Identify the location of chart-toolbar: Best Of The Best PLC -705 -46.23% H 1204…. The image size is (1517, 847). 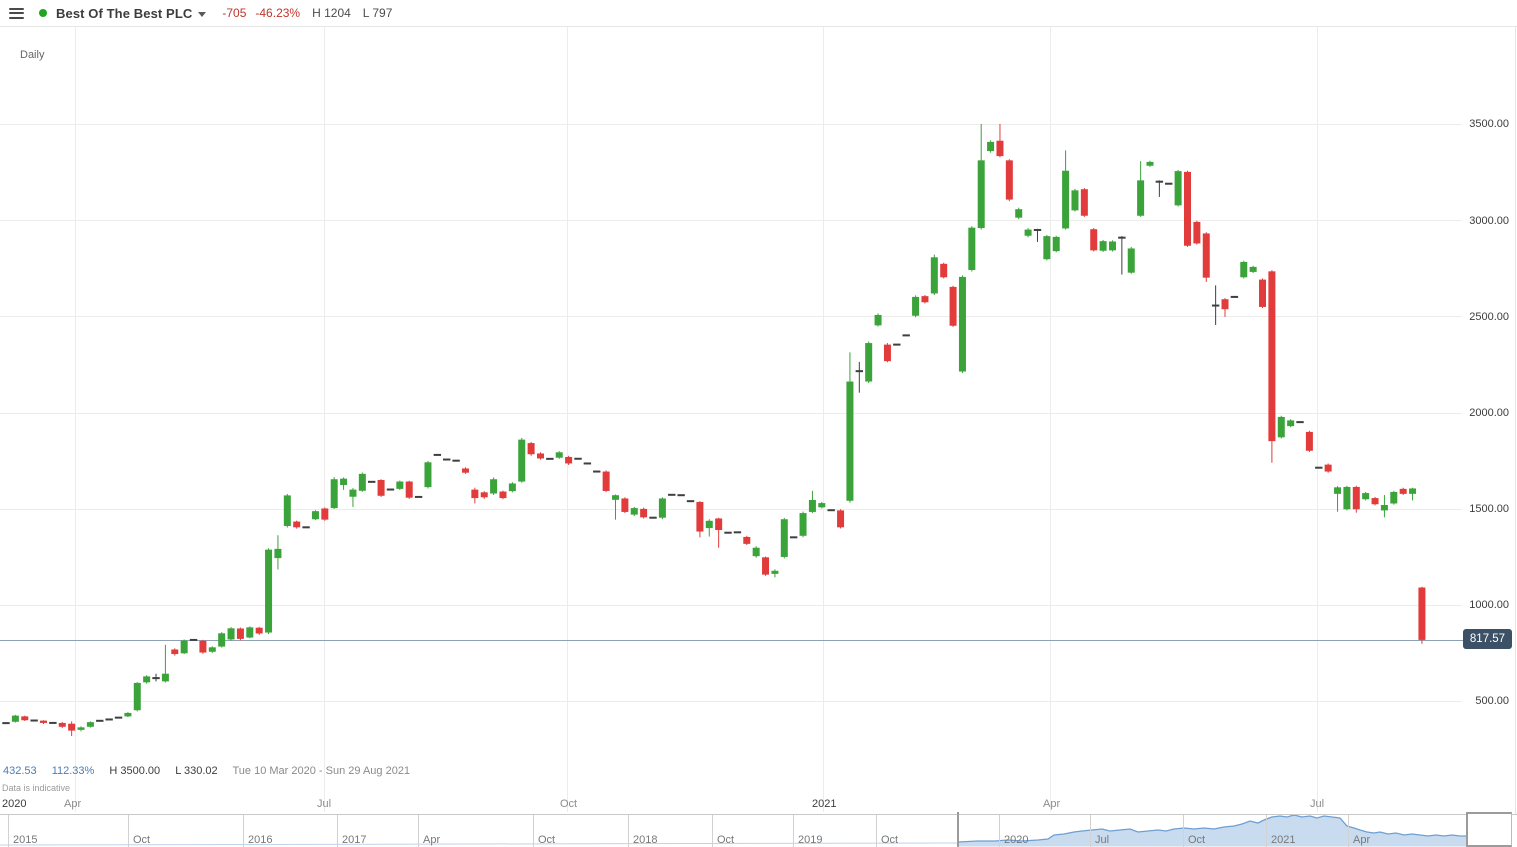
(758, 13).